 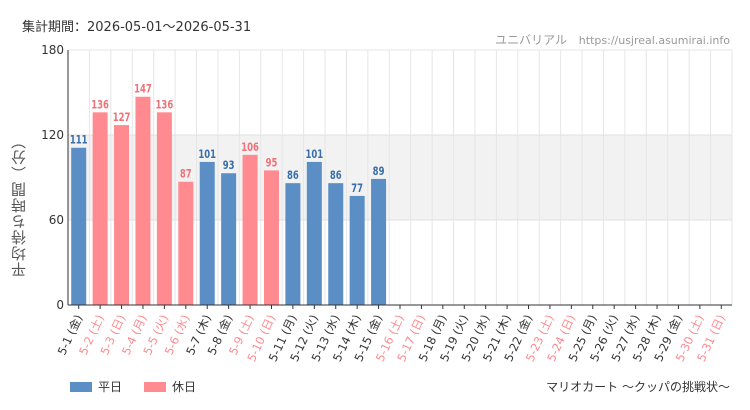 What do you see at coordinates (229, 165) in the screenshot?
I see `data-label: 93` at bounding box center [229, 165].